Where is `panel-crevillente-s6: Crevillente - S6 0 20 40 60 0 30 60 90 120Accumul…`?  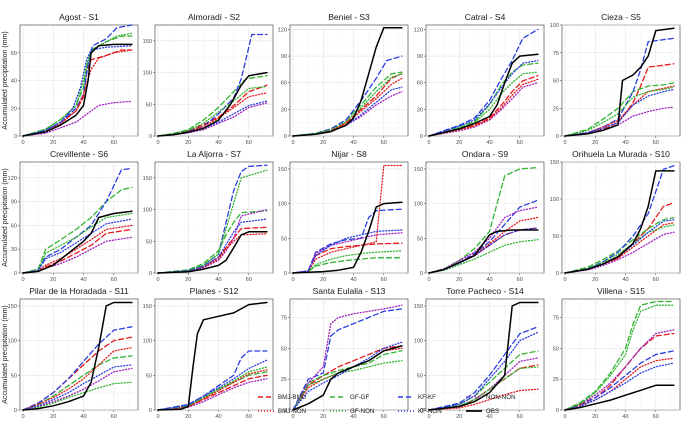 panel-crevillente-s6: Crevillente - S6 0 20 40 60 0 30 60 90 120Accumul… is located at coordinates (70, 216).